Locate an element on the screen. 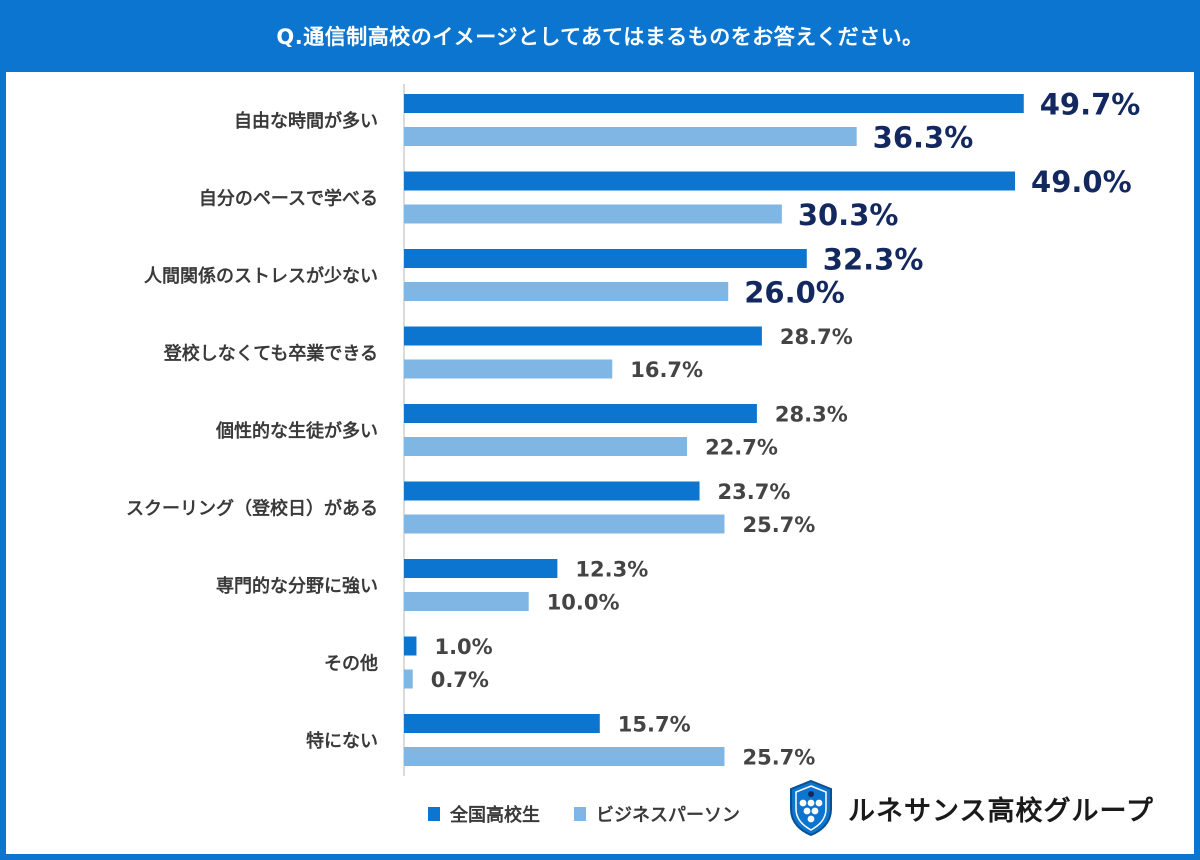 This screenshot has width=1200, height=860. legend-item-students: 全国高校生 is located at coordinates (484, 814).